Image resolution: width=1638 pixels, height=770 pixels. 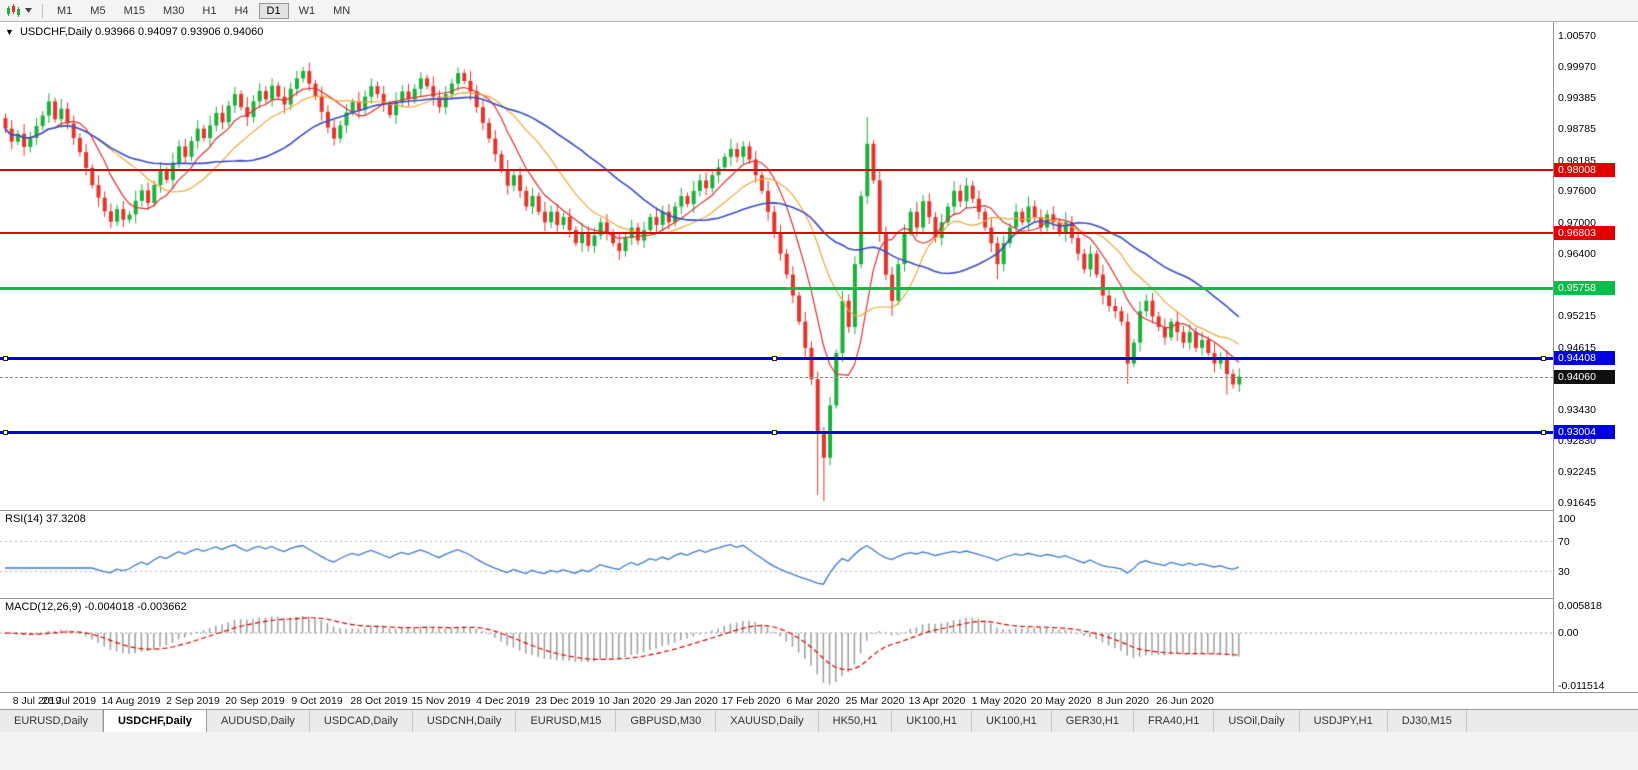 I want to click on current-price-badge: 0.94060, so click(x=1584, y=376).